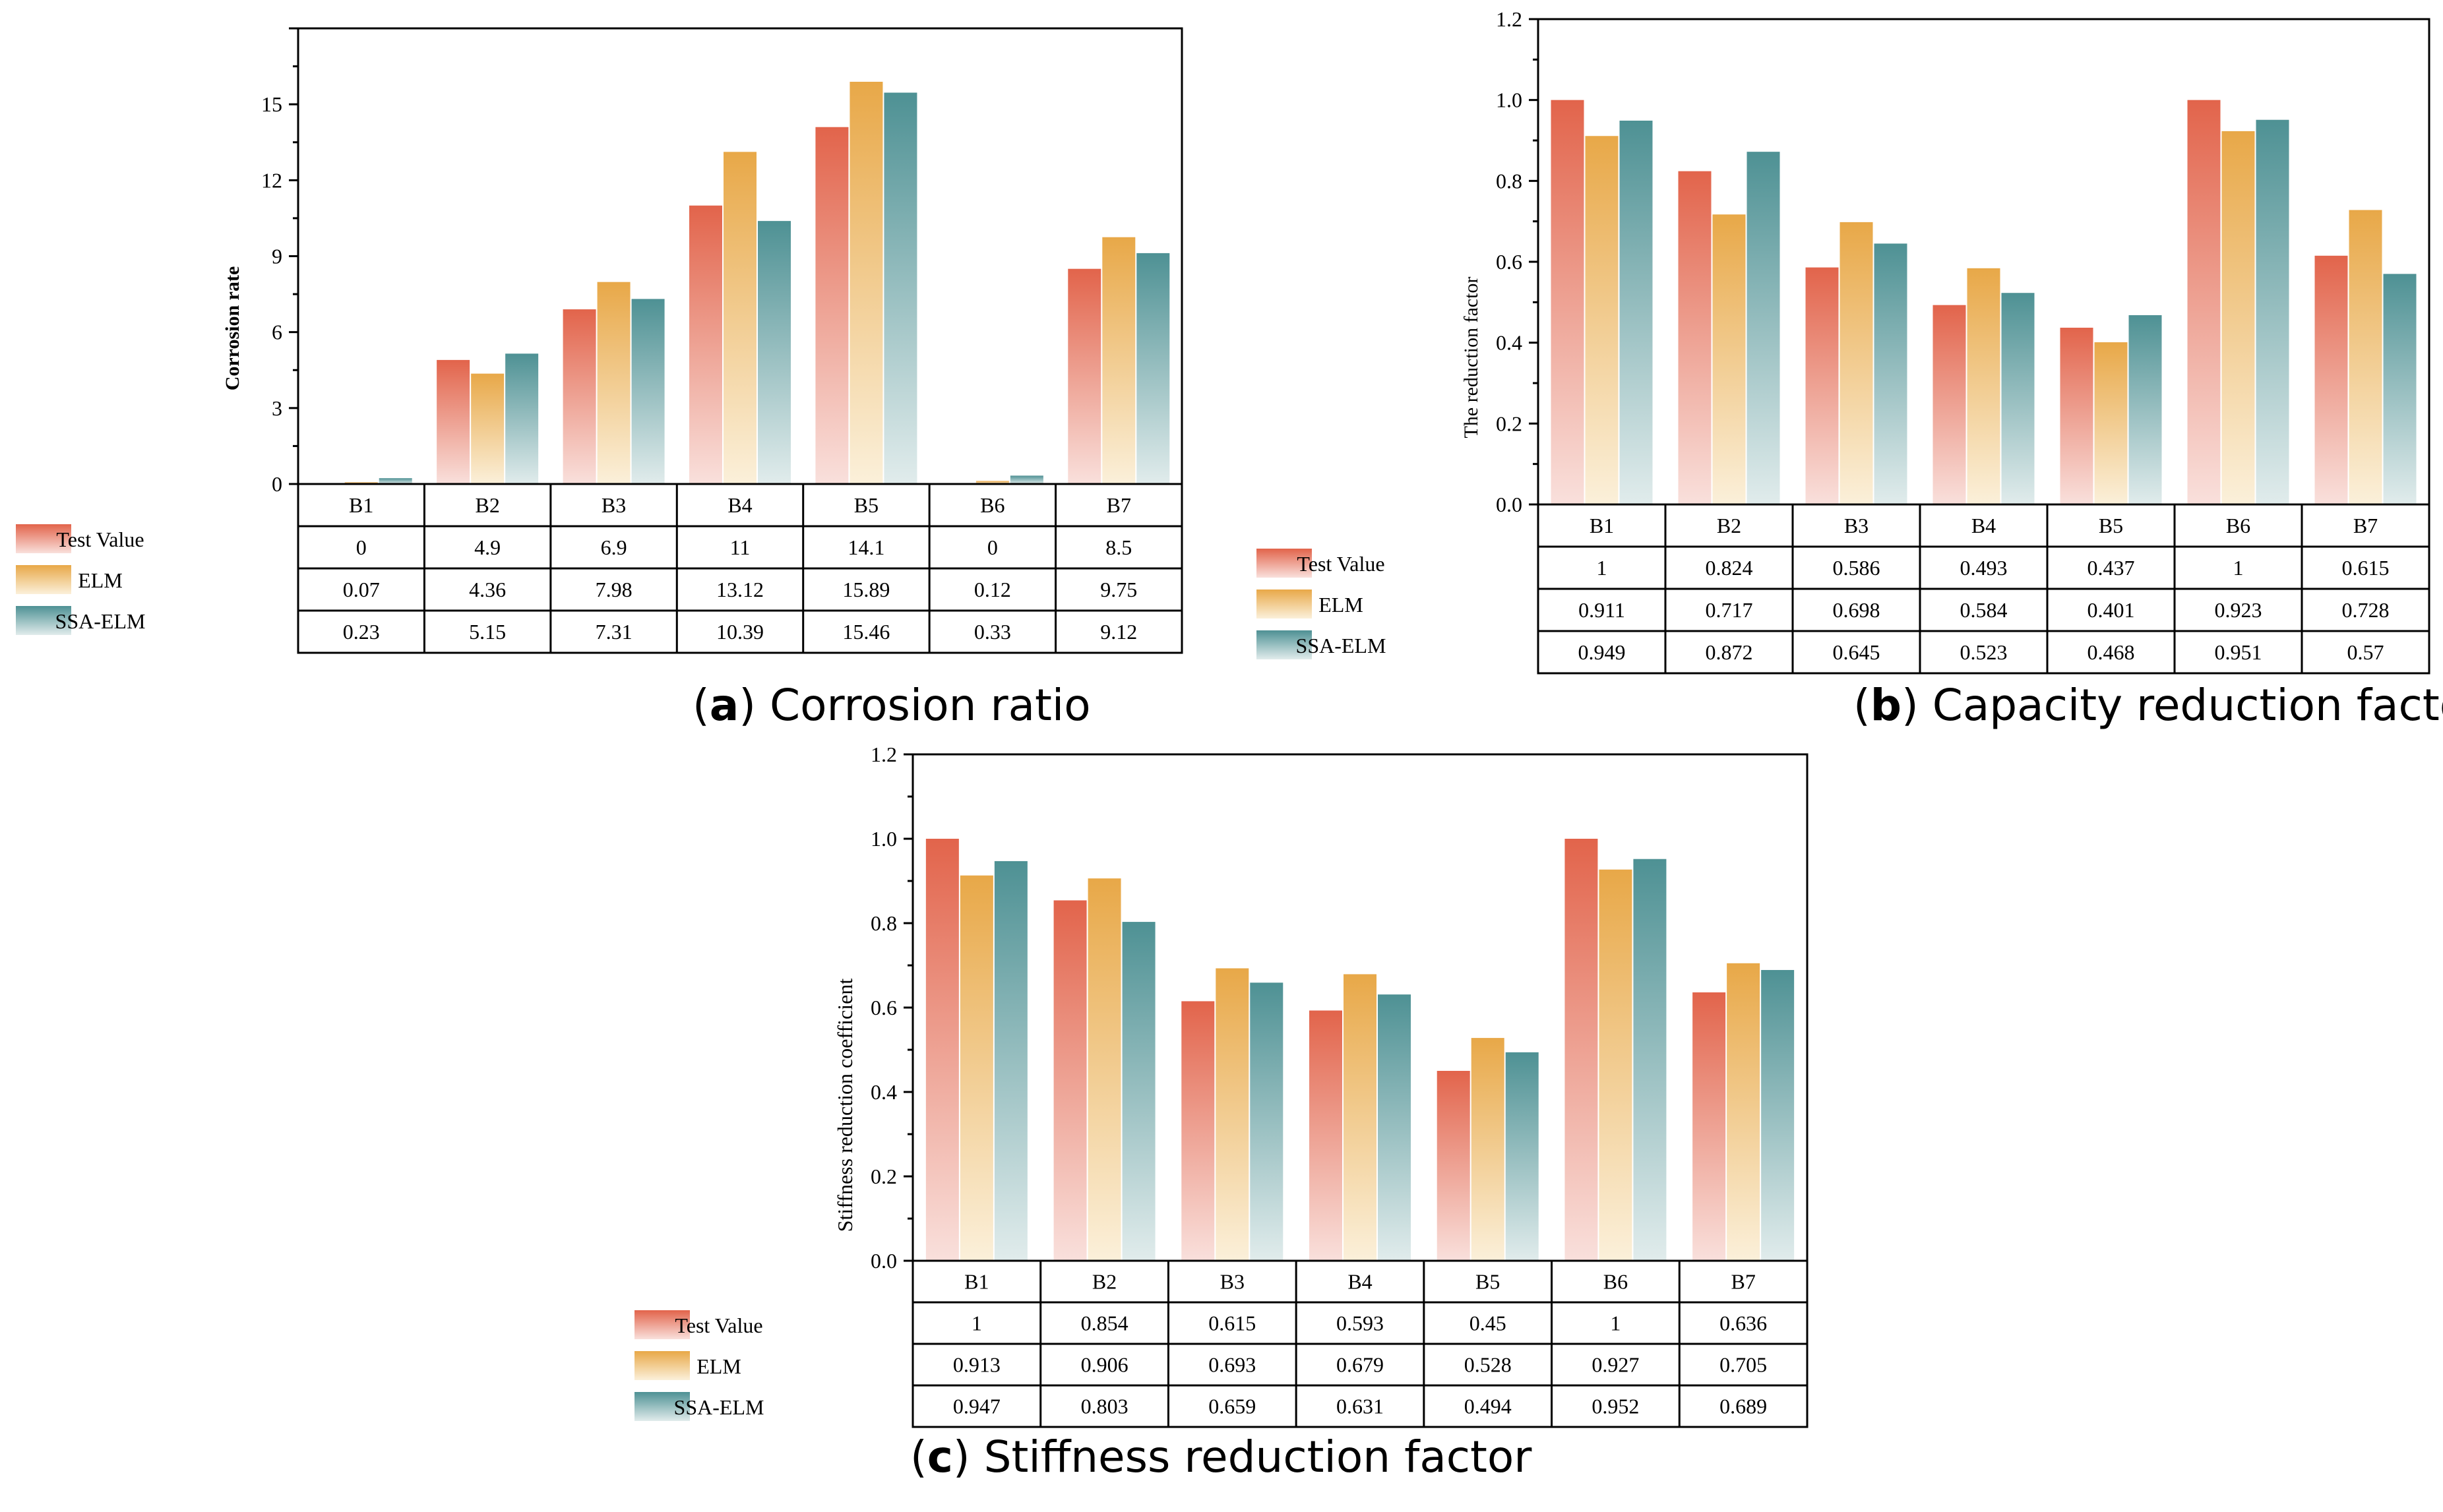  Describe the element at coordinates (977, 1365) in the screenshot. I see `table-value-cell: 0.913` at that location.